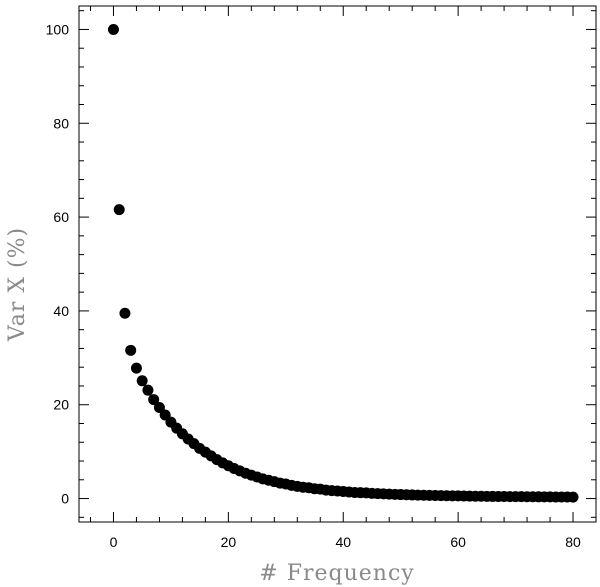 The image size is (600, 587). I want to click on y-tick-label: 0, so click(65, 499).